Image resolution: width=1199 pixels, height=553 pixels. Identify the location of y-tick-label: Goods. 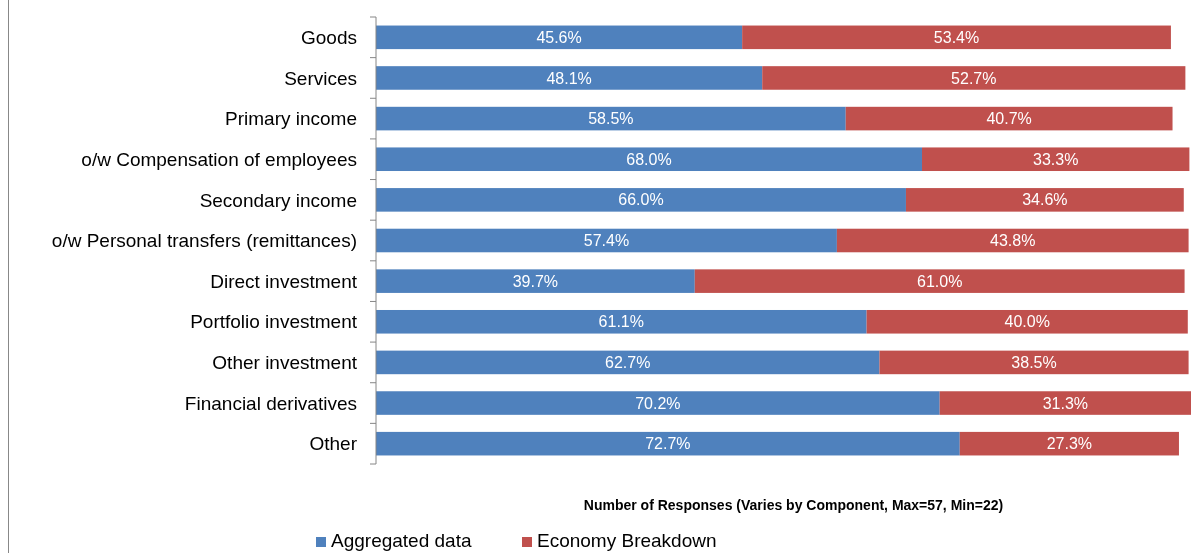
(329, 37).